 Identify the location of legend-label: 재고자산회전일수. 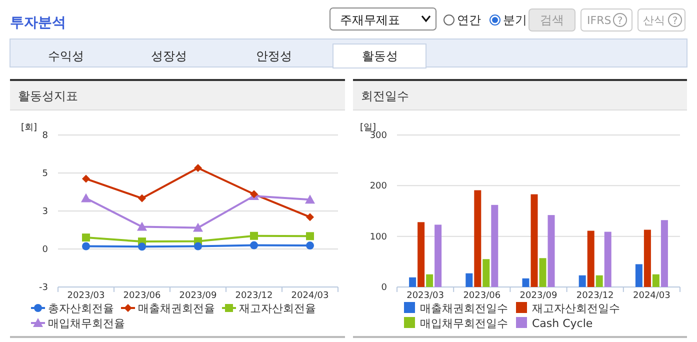
(576, 308).